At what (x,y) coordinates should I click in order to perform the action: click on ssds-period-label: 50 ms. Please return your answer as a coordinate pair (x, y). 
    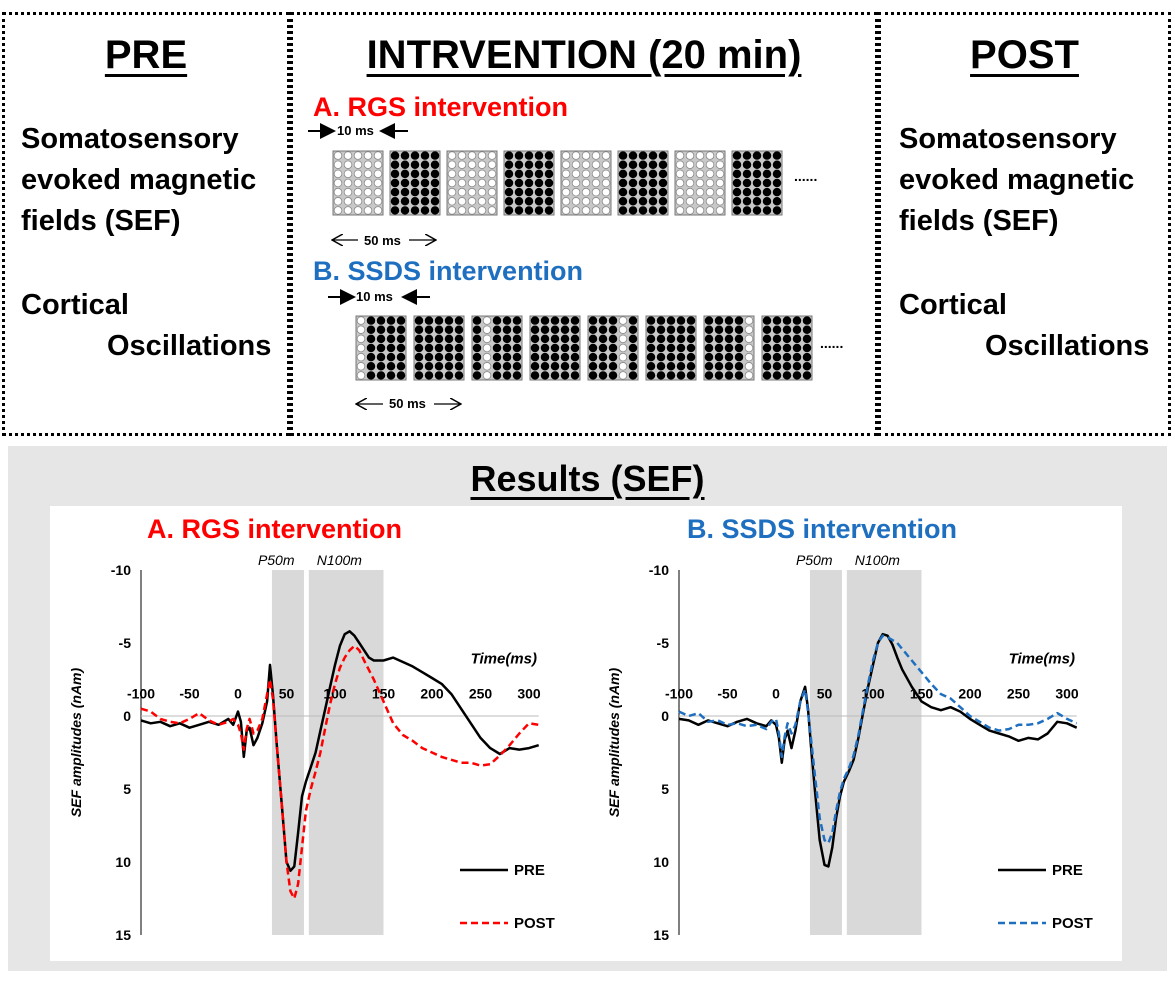
    Looking at the image, I should click on (407, 403).